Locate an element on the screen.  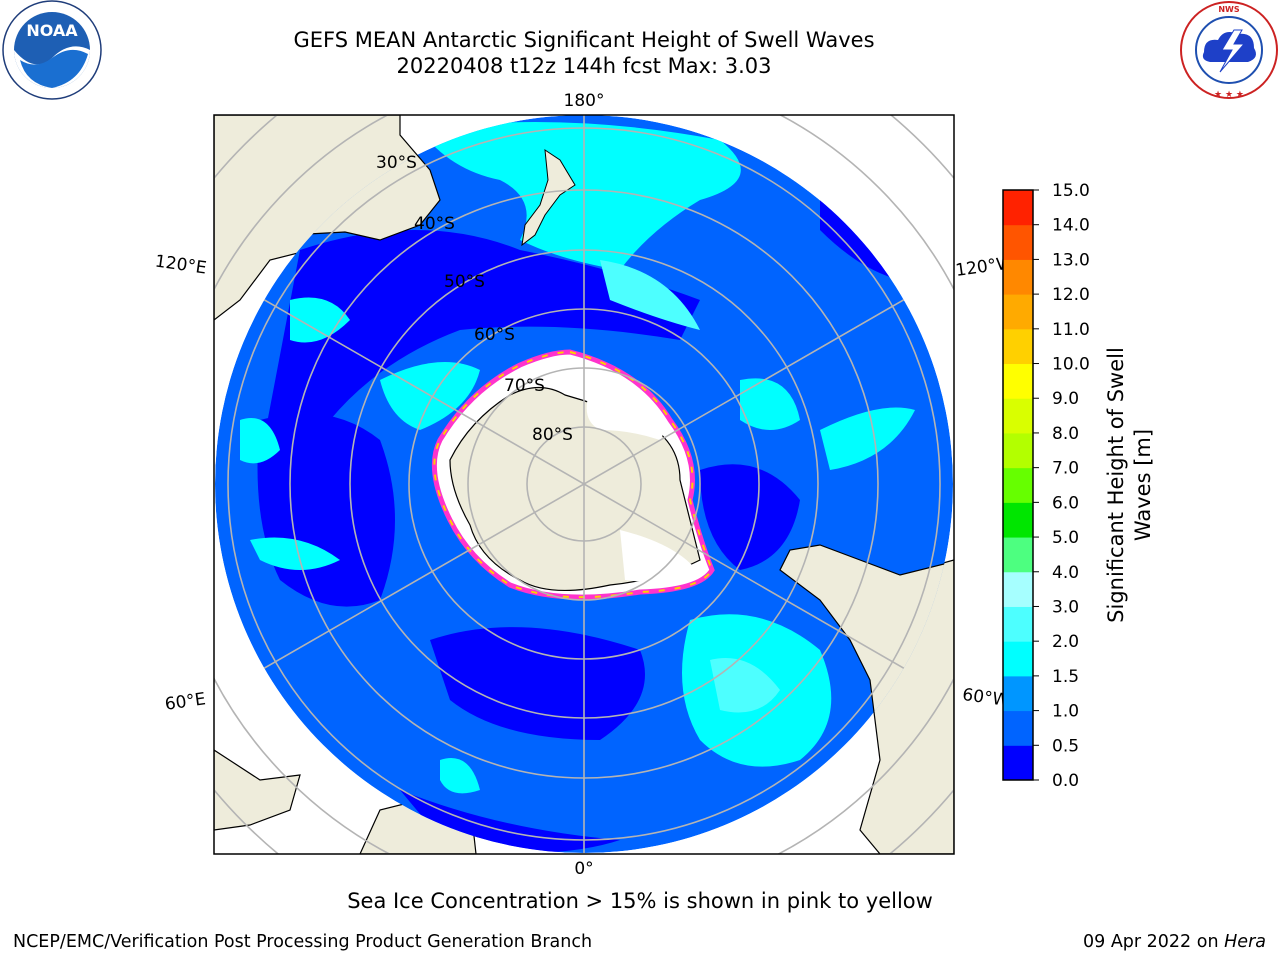
colorbar-tick-label: 15.0 is located at coordinates (1071, 191).